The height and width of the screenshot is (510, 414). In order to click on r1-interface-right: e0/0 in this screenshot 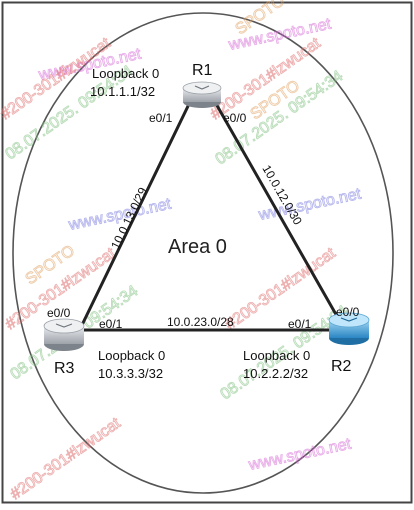, I will do `click(235, 118)`.